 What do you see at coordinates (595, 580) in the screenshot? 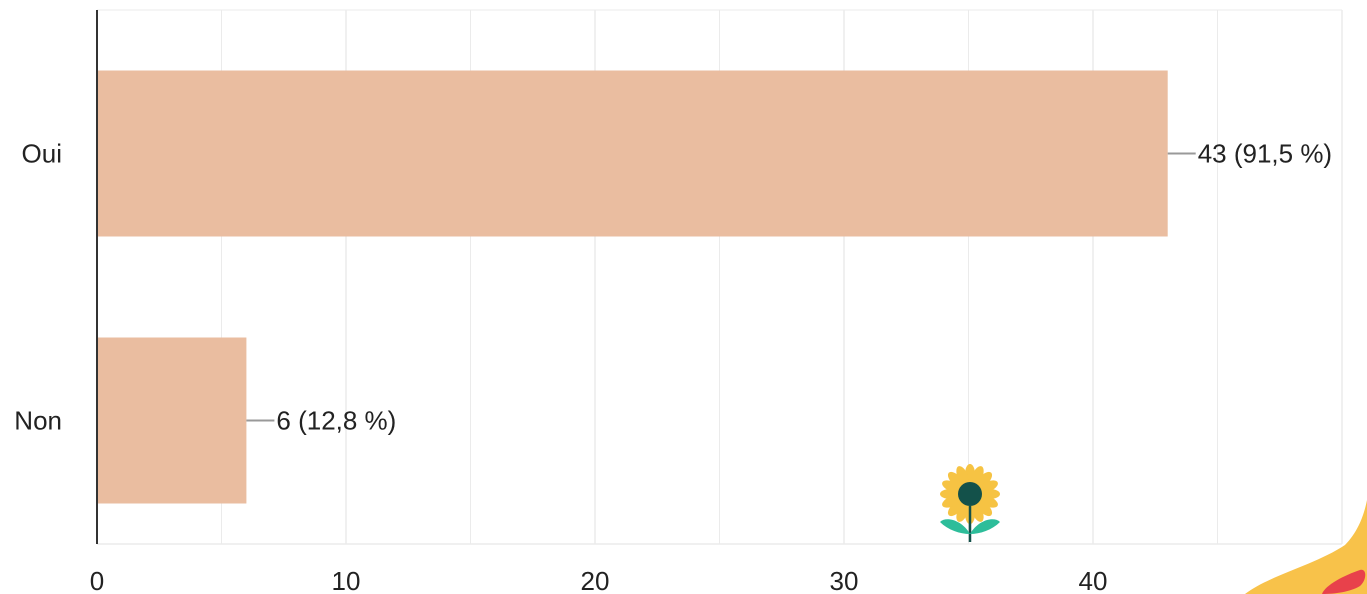
I see `x-tick-label: 20` at bounding box center [595, 580].